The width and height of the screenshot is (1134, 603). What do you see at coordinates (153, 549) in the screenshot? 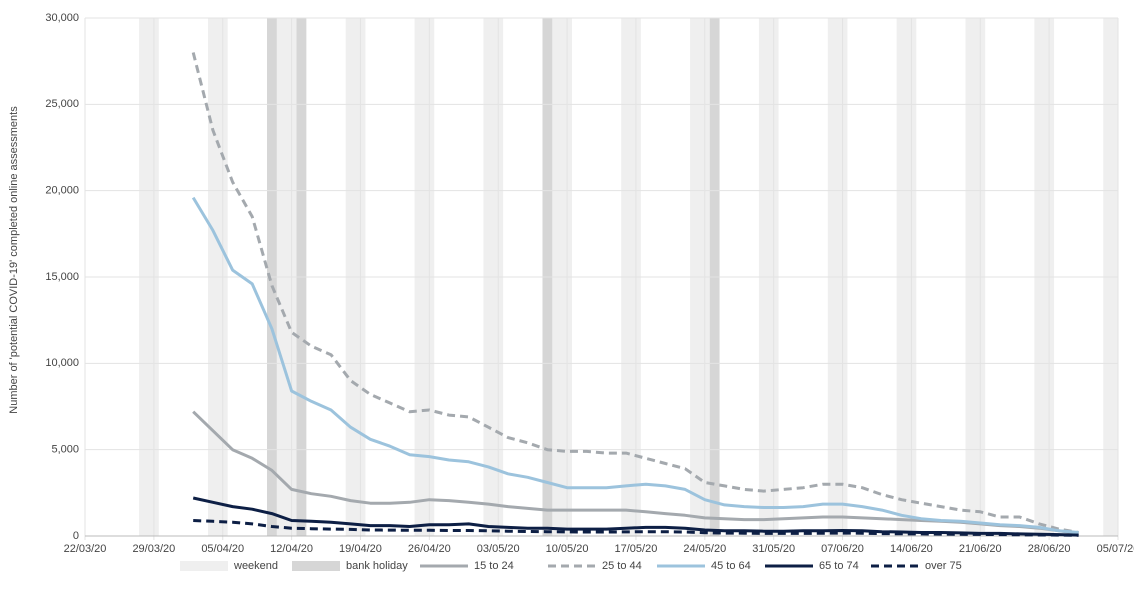
I see `x-tick-label: 29/03/20` at bounding box center [153, 549].